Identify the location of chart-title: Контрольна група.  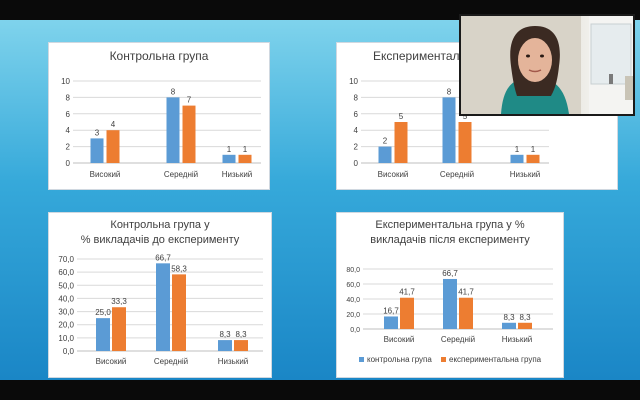
(159, 56).